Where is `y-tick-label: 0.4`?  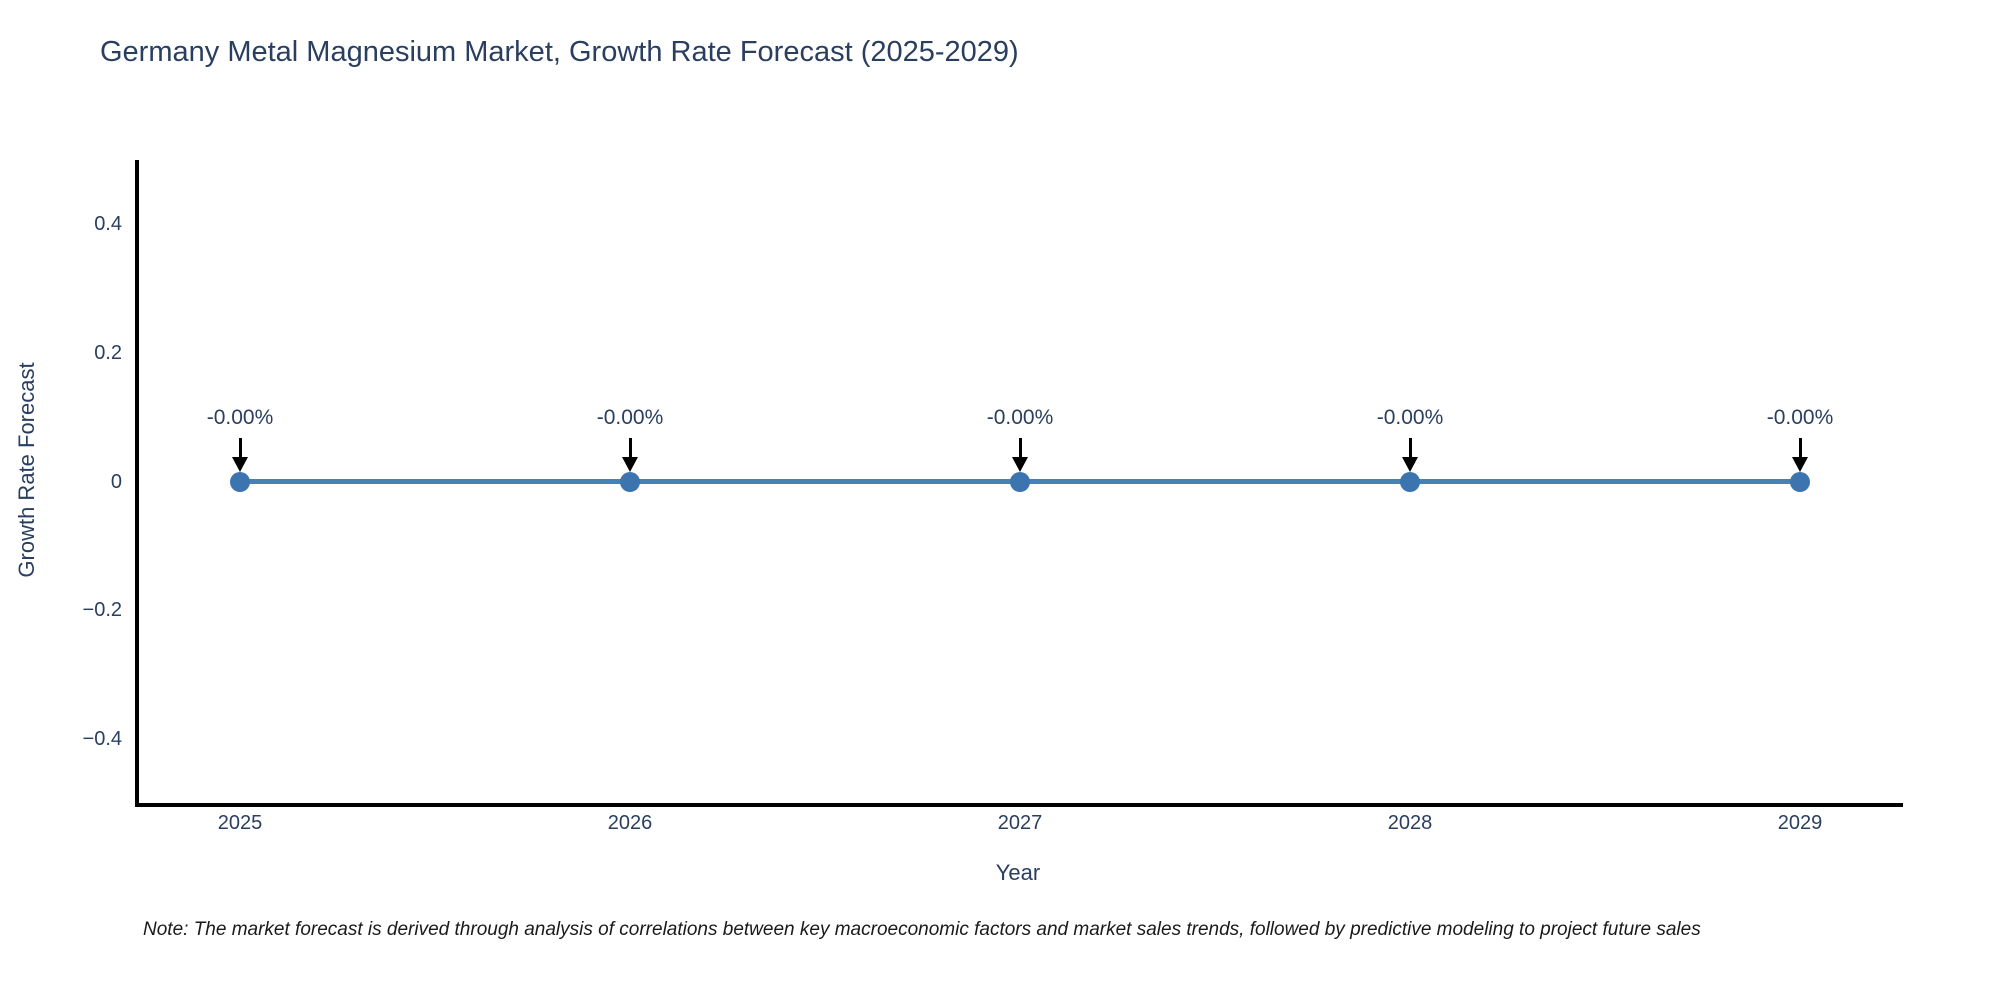 y-tick-label: 0.4 is located at coordinates (108, 224).